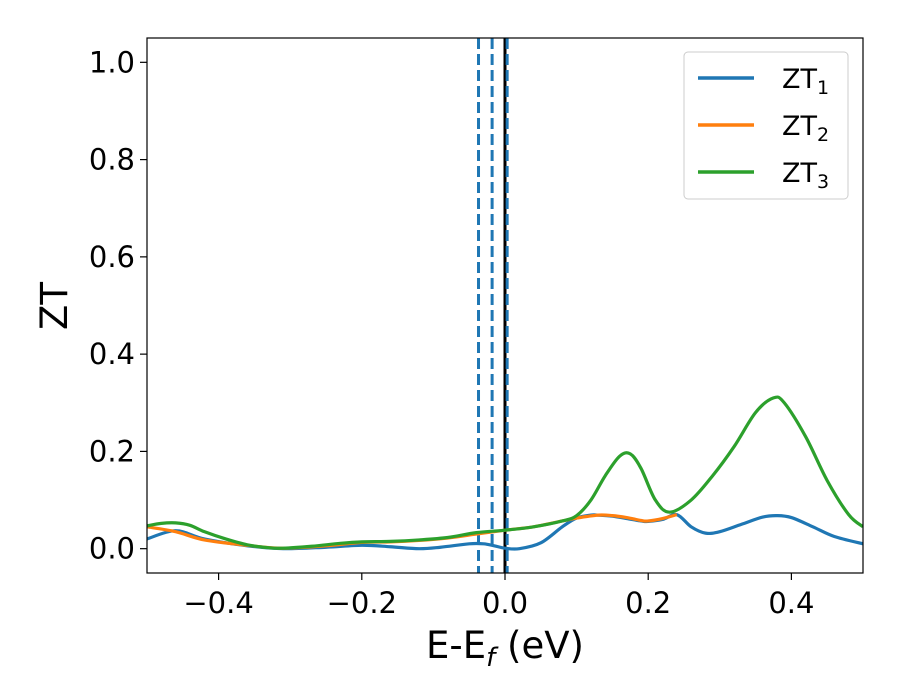  Describe the element at coordinates (648, 603) in the screenshot. I see `x-tick-label: 0.2` at that location.